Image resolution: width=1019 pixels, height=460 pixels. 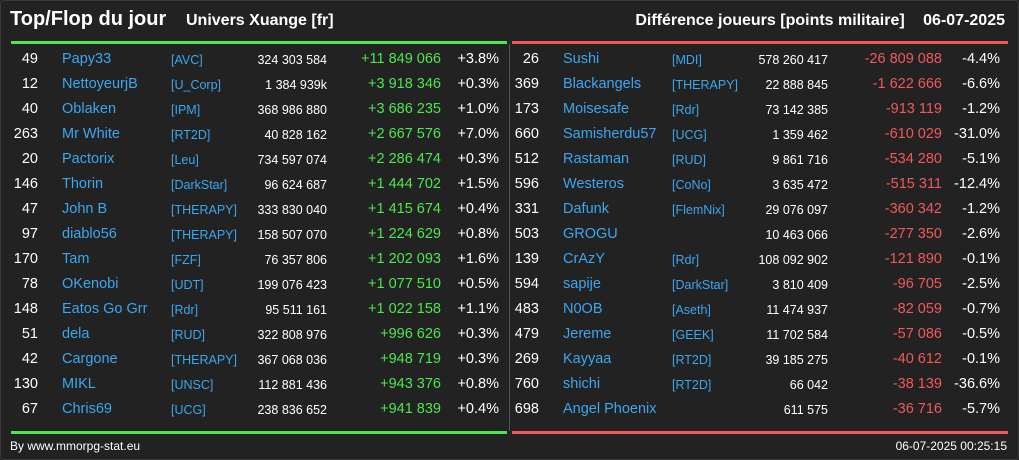 I want to click on clan-link: [FlemNix], so click(x=698, y=210).